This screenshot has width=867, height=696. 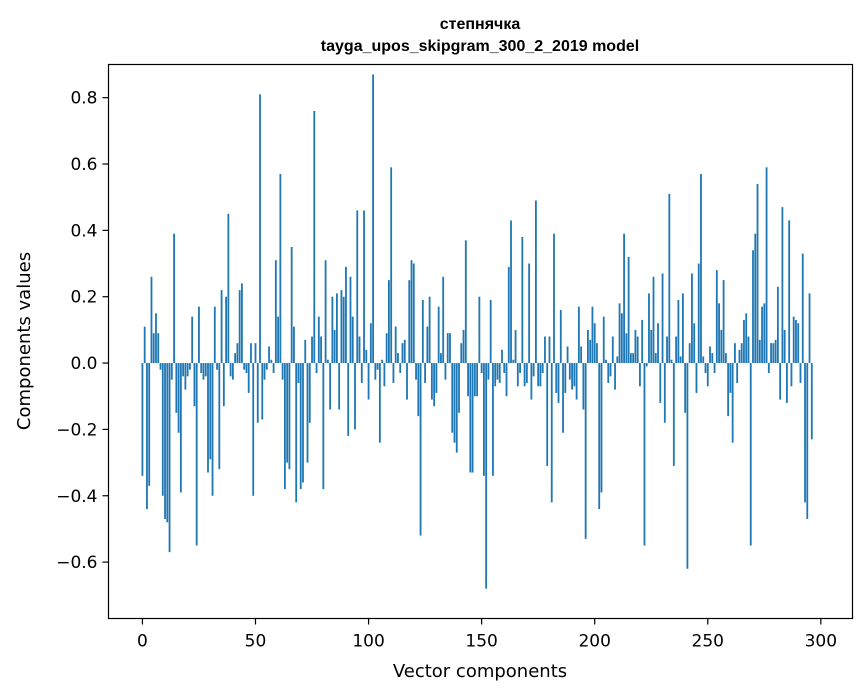 I want to click on x-tick-label: 200, so click(x=594, y=642).